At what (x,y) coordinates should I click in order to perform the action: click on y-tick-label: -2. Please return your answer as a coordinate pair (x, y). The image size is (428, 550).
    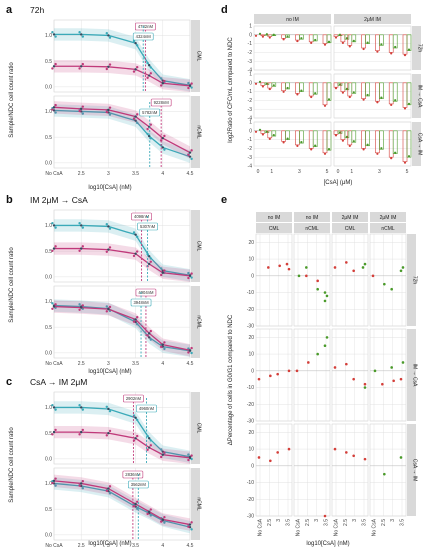
    Looking at the image, I should click on (250, 101).